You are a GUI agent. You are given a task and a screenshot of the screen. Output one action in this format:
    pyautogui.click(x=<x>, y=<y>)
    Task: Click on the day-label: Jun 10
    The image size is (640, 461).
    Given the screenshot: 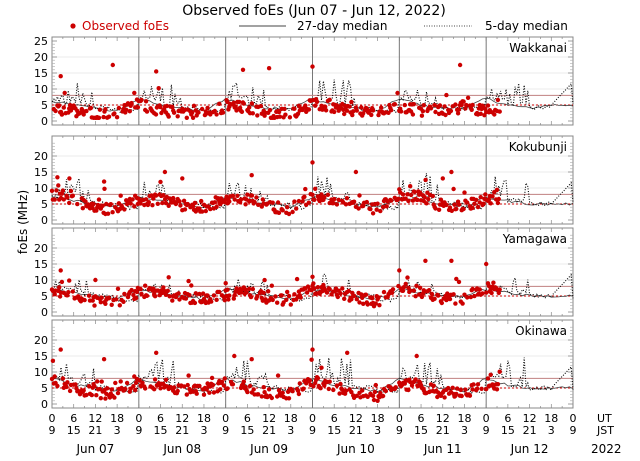 What is the action you would take?
    pyautogui.click(x=355, y=449)
    